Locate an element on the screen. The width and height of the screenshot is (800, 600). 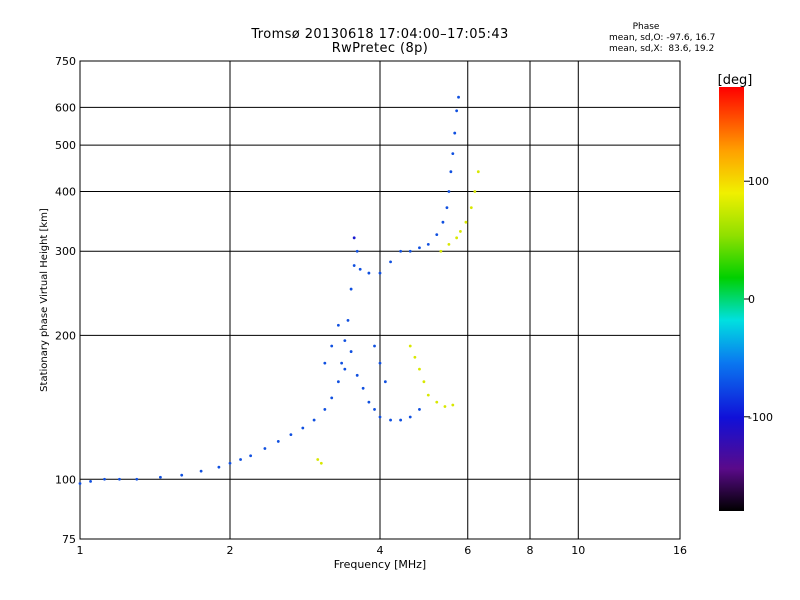
x-axis-label: Frequency [MHz] is located at coordinates (380, 564).